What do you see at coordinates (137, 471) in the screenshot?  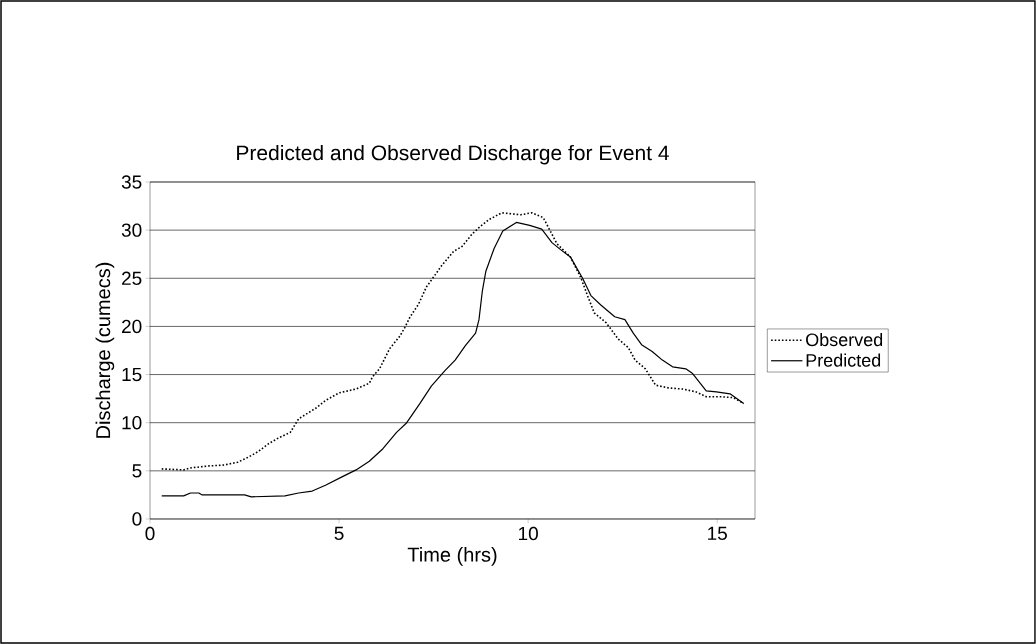 I see `y-tick-label: 5` at bounding box center [137, 471].